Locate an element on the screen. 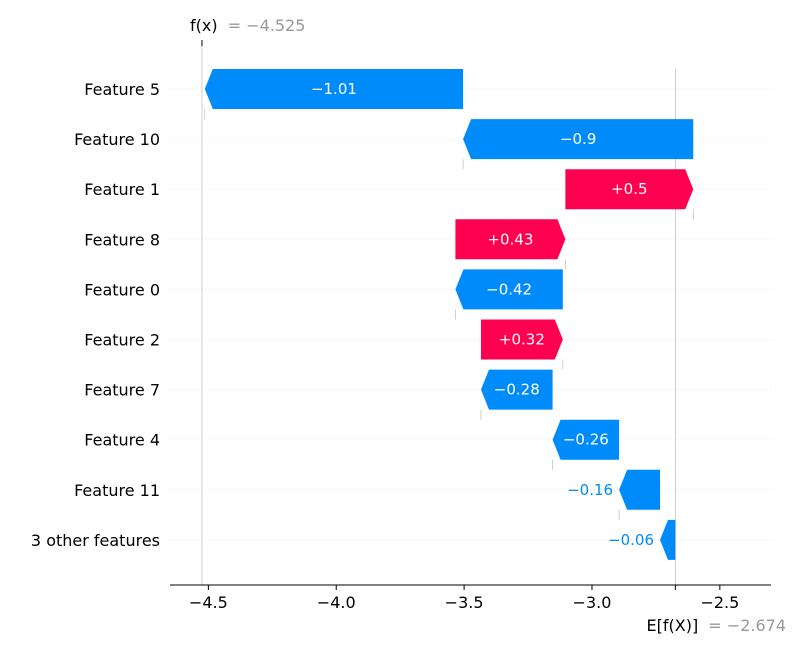  x-tick-label: −2.5 is located at coordinates (719, 602).